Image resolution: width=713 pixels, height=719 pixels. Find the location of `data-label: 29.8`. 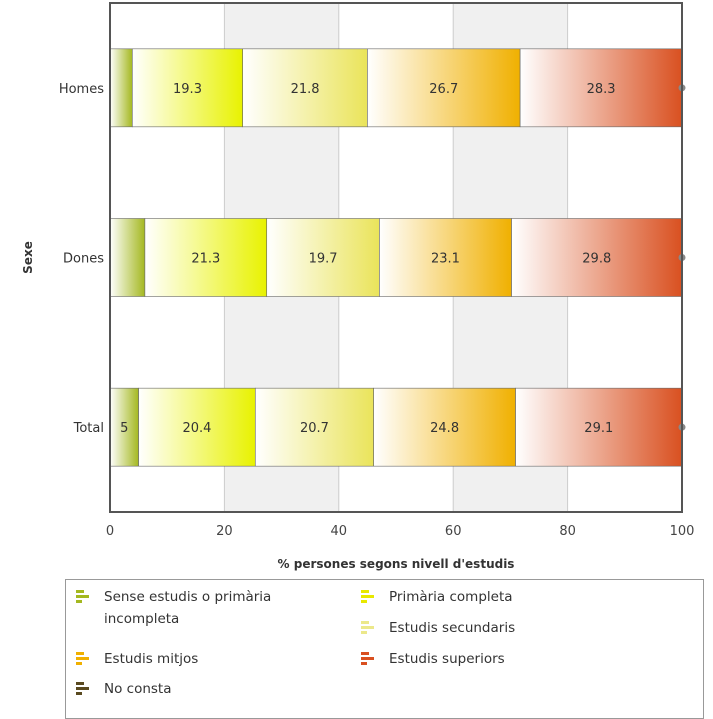

data-label: 29.8 is located at coordinates (596, 259).